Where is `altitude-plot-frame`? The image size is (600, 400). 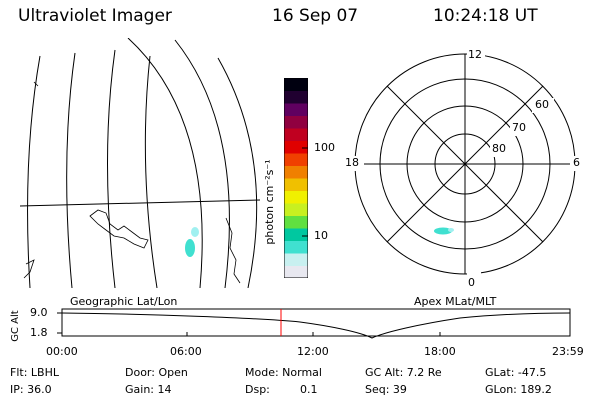 altitude-plot-frame is located at coordinates (316, 322).